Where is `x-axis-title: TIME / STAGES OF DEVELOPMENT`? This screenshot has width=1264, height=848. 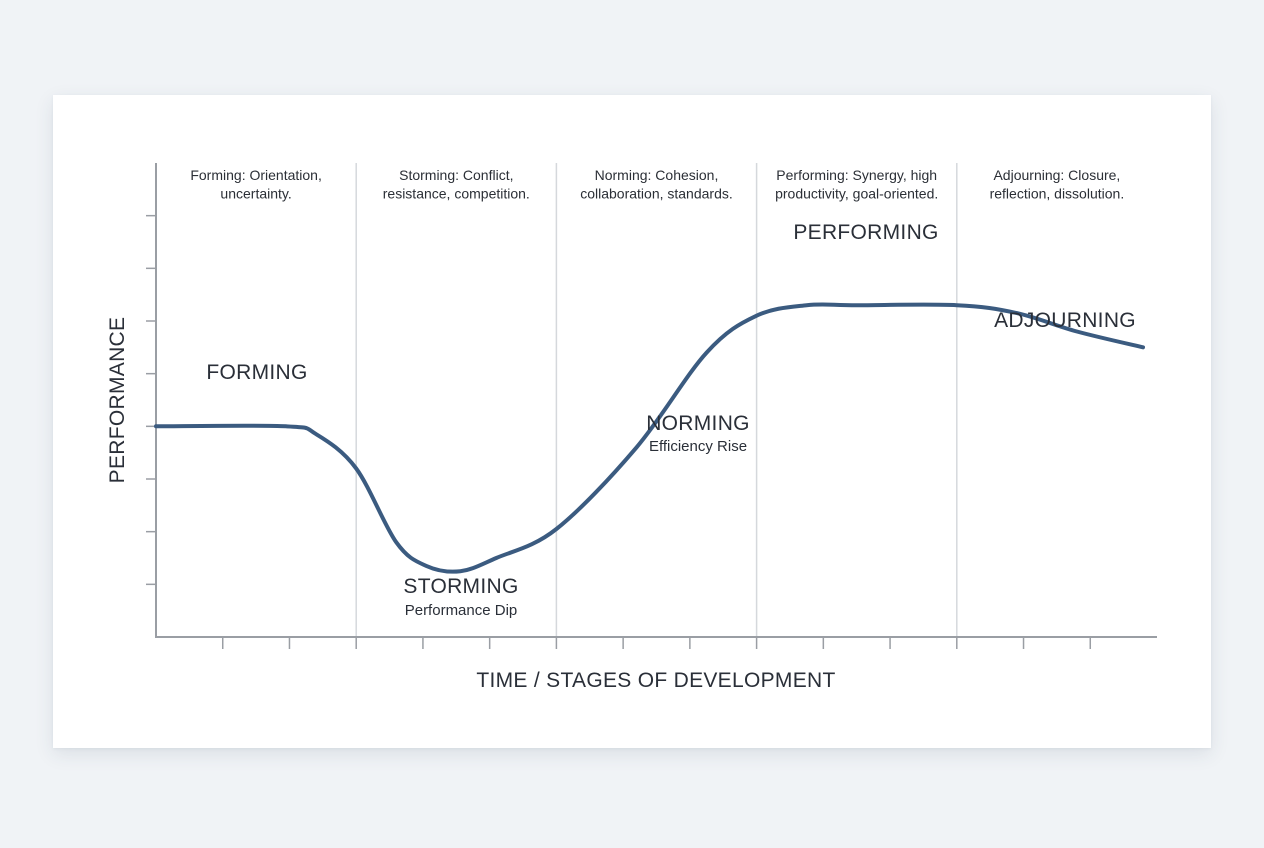 x-axis-title: TIME / STAGES OF DEVELOPMENT is located at coordinates (655, 680).